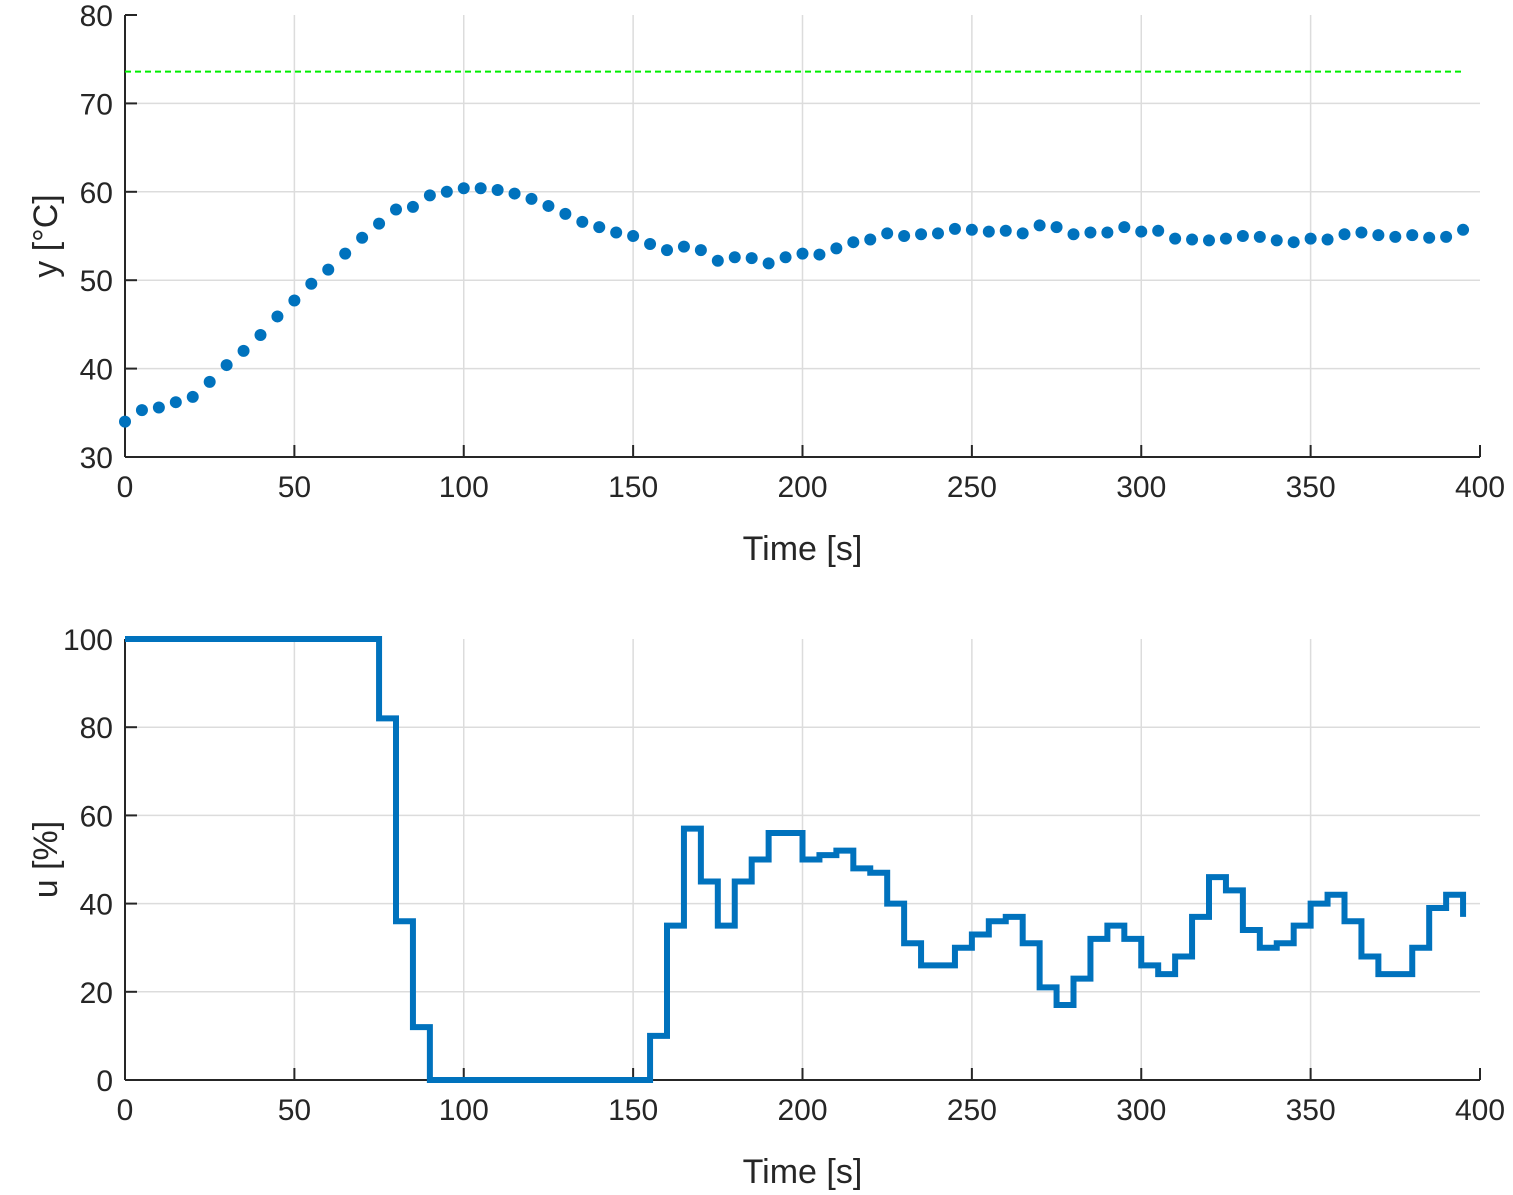  I want to click on x-tick-label: 250, so click(972, 487).